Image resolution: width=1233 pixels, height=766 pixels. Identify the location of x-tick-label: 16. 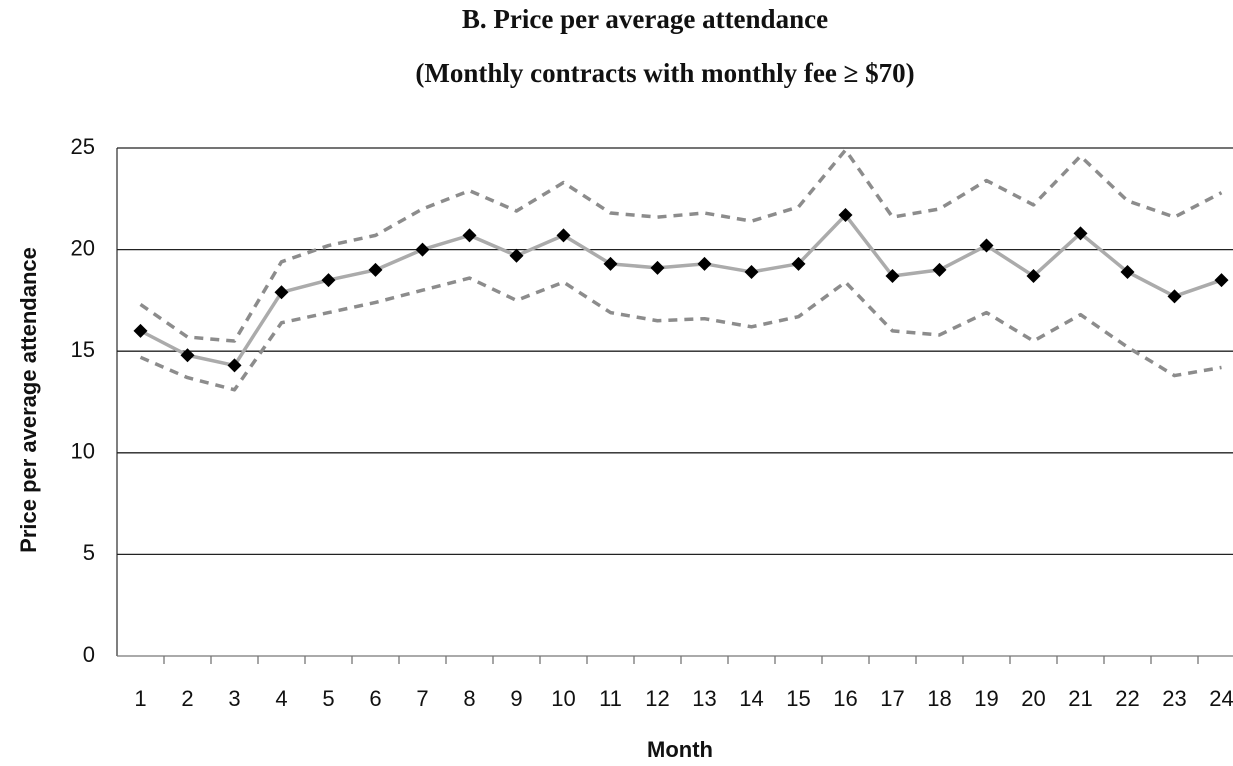
(845, 698).